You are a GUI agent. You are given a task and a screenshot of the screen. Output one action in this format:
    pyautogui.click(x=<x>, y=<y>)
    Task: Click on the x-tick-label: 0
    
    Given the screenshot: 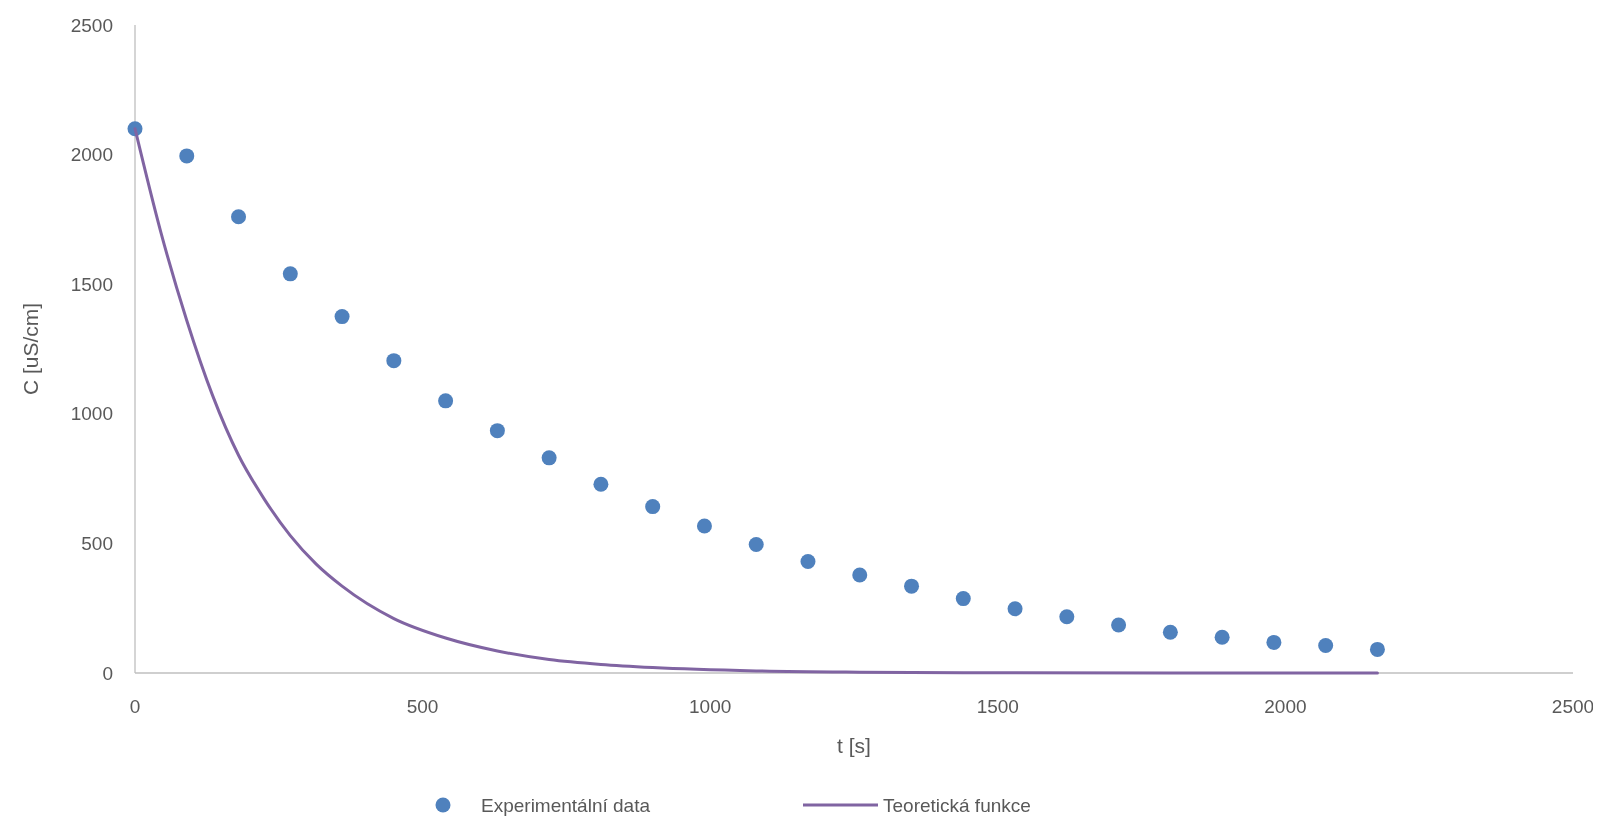 What is the action you would take?
    pyautogui.click(x=135, y=706)
    